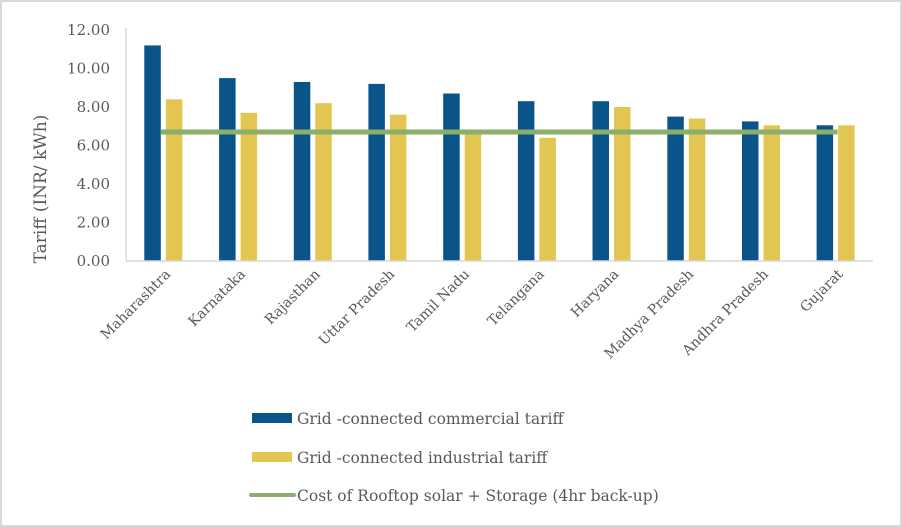  What do you see at coordinates (217, 298) in the screenshot?
I see `x-category-label: Karnataka` at bounding box center [217, 298].